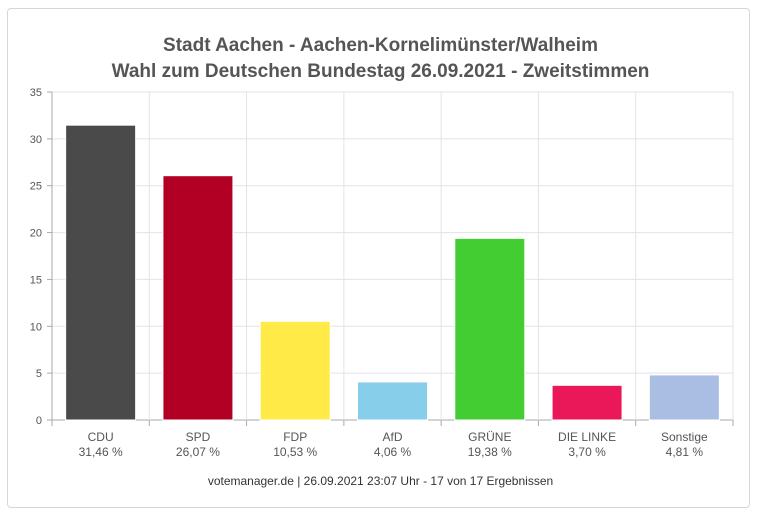 The height and width of the screenshot is (516, 761). Describe the element at coordinates (36, 187) in the screenshot. I see `y-tick-label: 25` at that location.